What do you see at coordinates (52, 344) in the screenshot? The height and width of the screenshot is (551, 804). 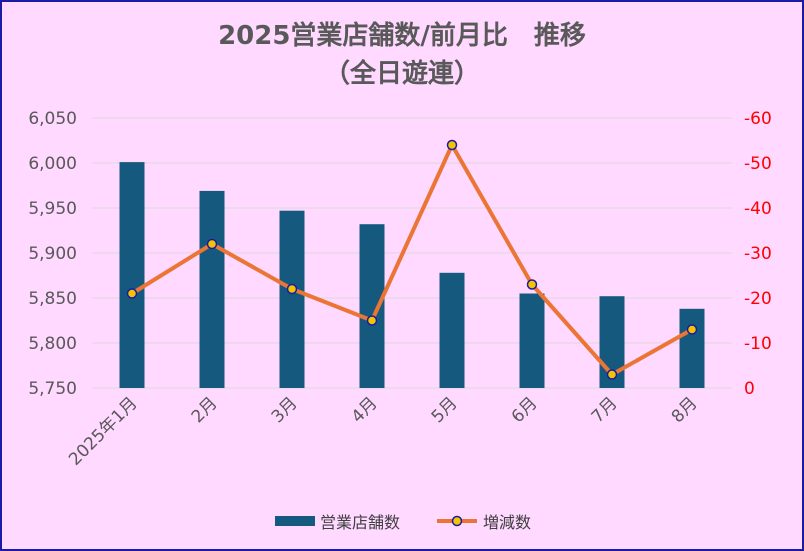 I see `left-tick-label: 5,800` at bounding box center [52, 344].